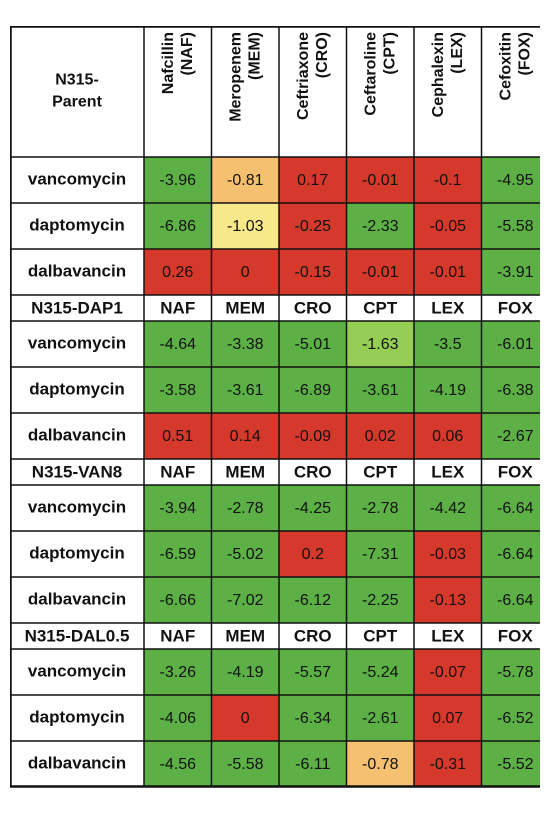 This screenshot has height=819, width=558. What do you see at coordinates (245, 635) in the screenshot?
I see `group-abbr-mem: MEM` at bounding box center [245, 635].